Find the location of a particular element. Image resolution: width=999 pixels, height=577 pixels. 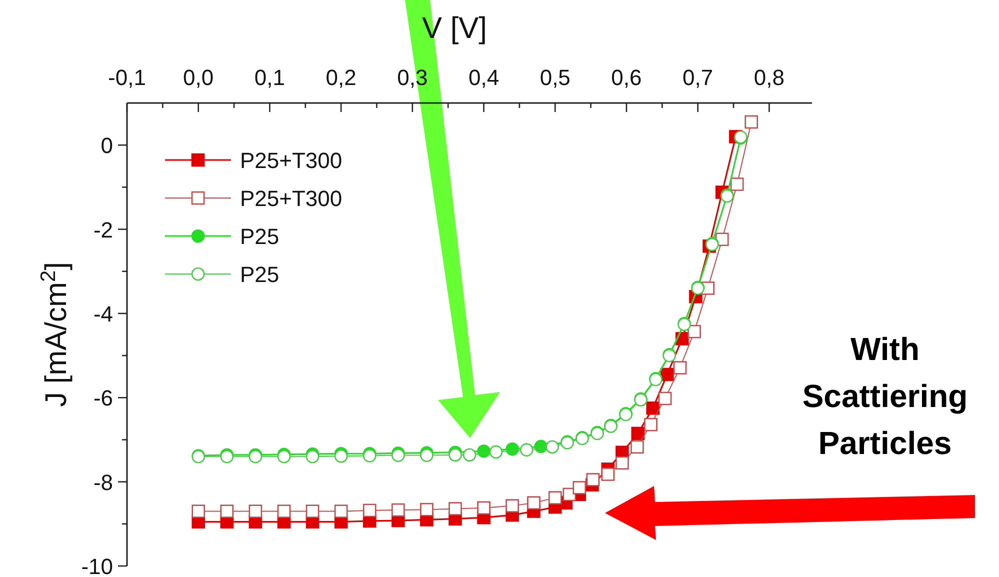

x-tick-label: 0,2 is located at coordinates (341, 77).